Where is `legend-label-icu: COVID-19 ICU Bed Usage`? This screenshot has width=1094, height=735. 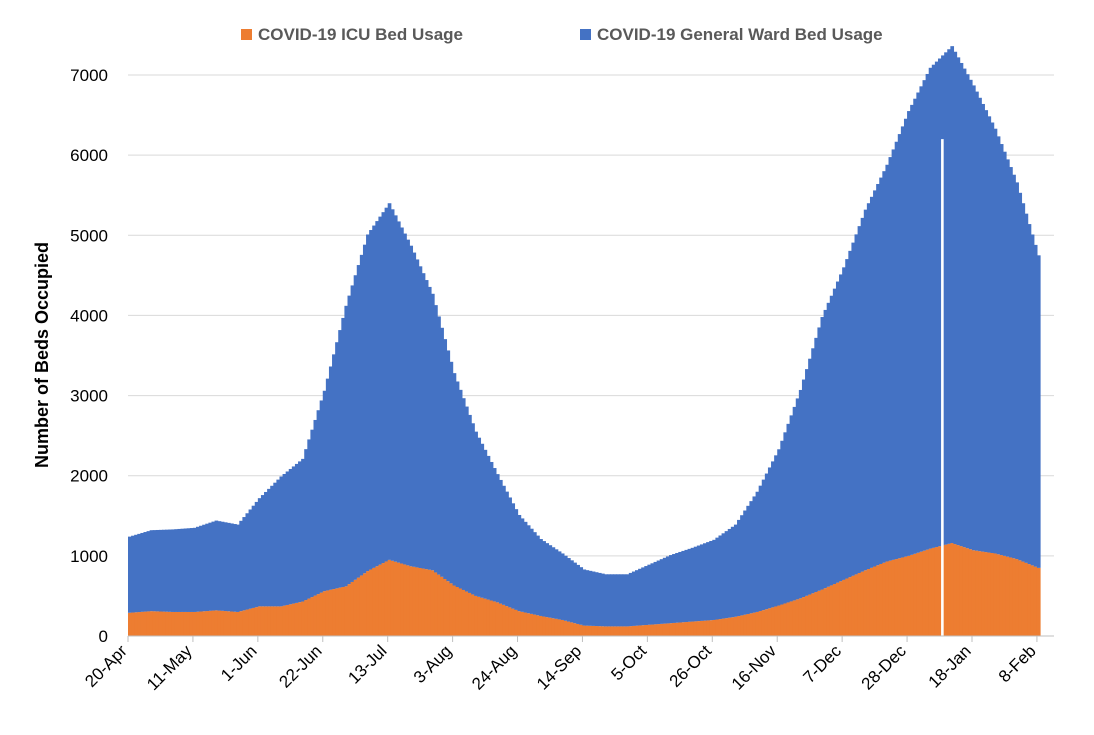 legend-label-icu: COVID-19 ICU Bed Usage is located at coordinates (360, 34).